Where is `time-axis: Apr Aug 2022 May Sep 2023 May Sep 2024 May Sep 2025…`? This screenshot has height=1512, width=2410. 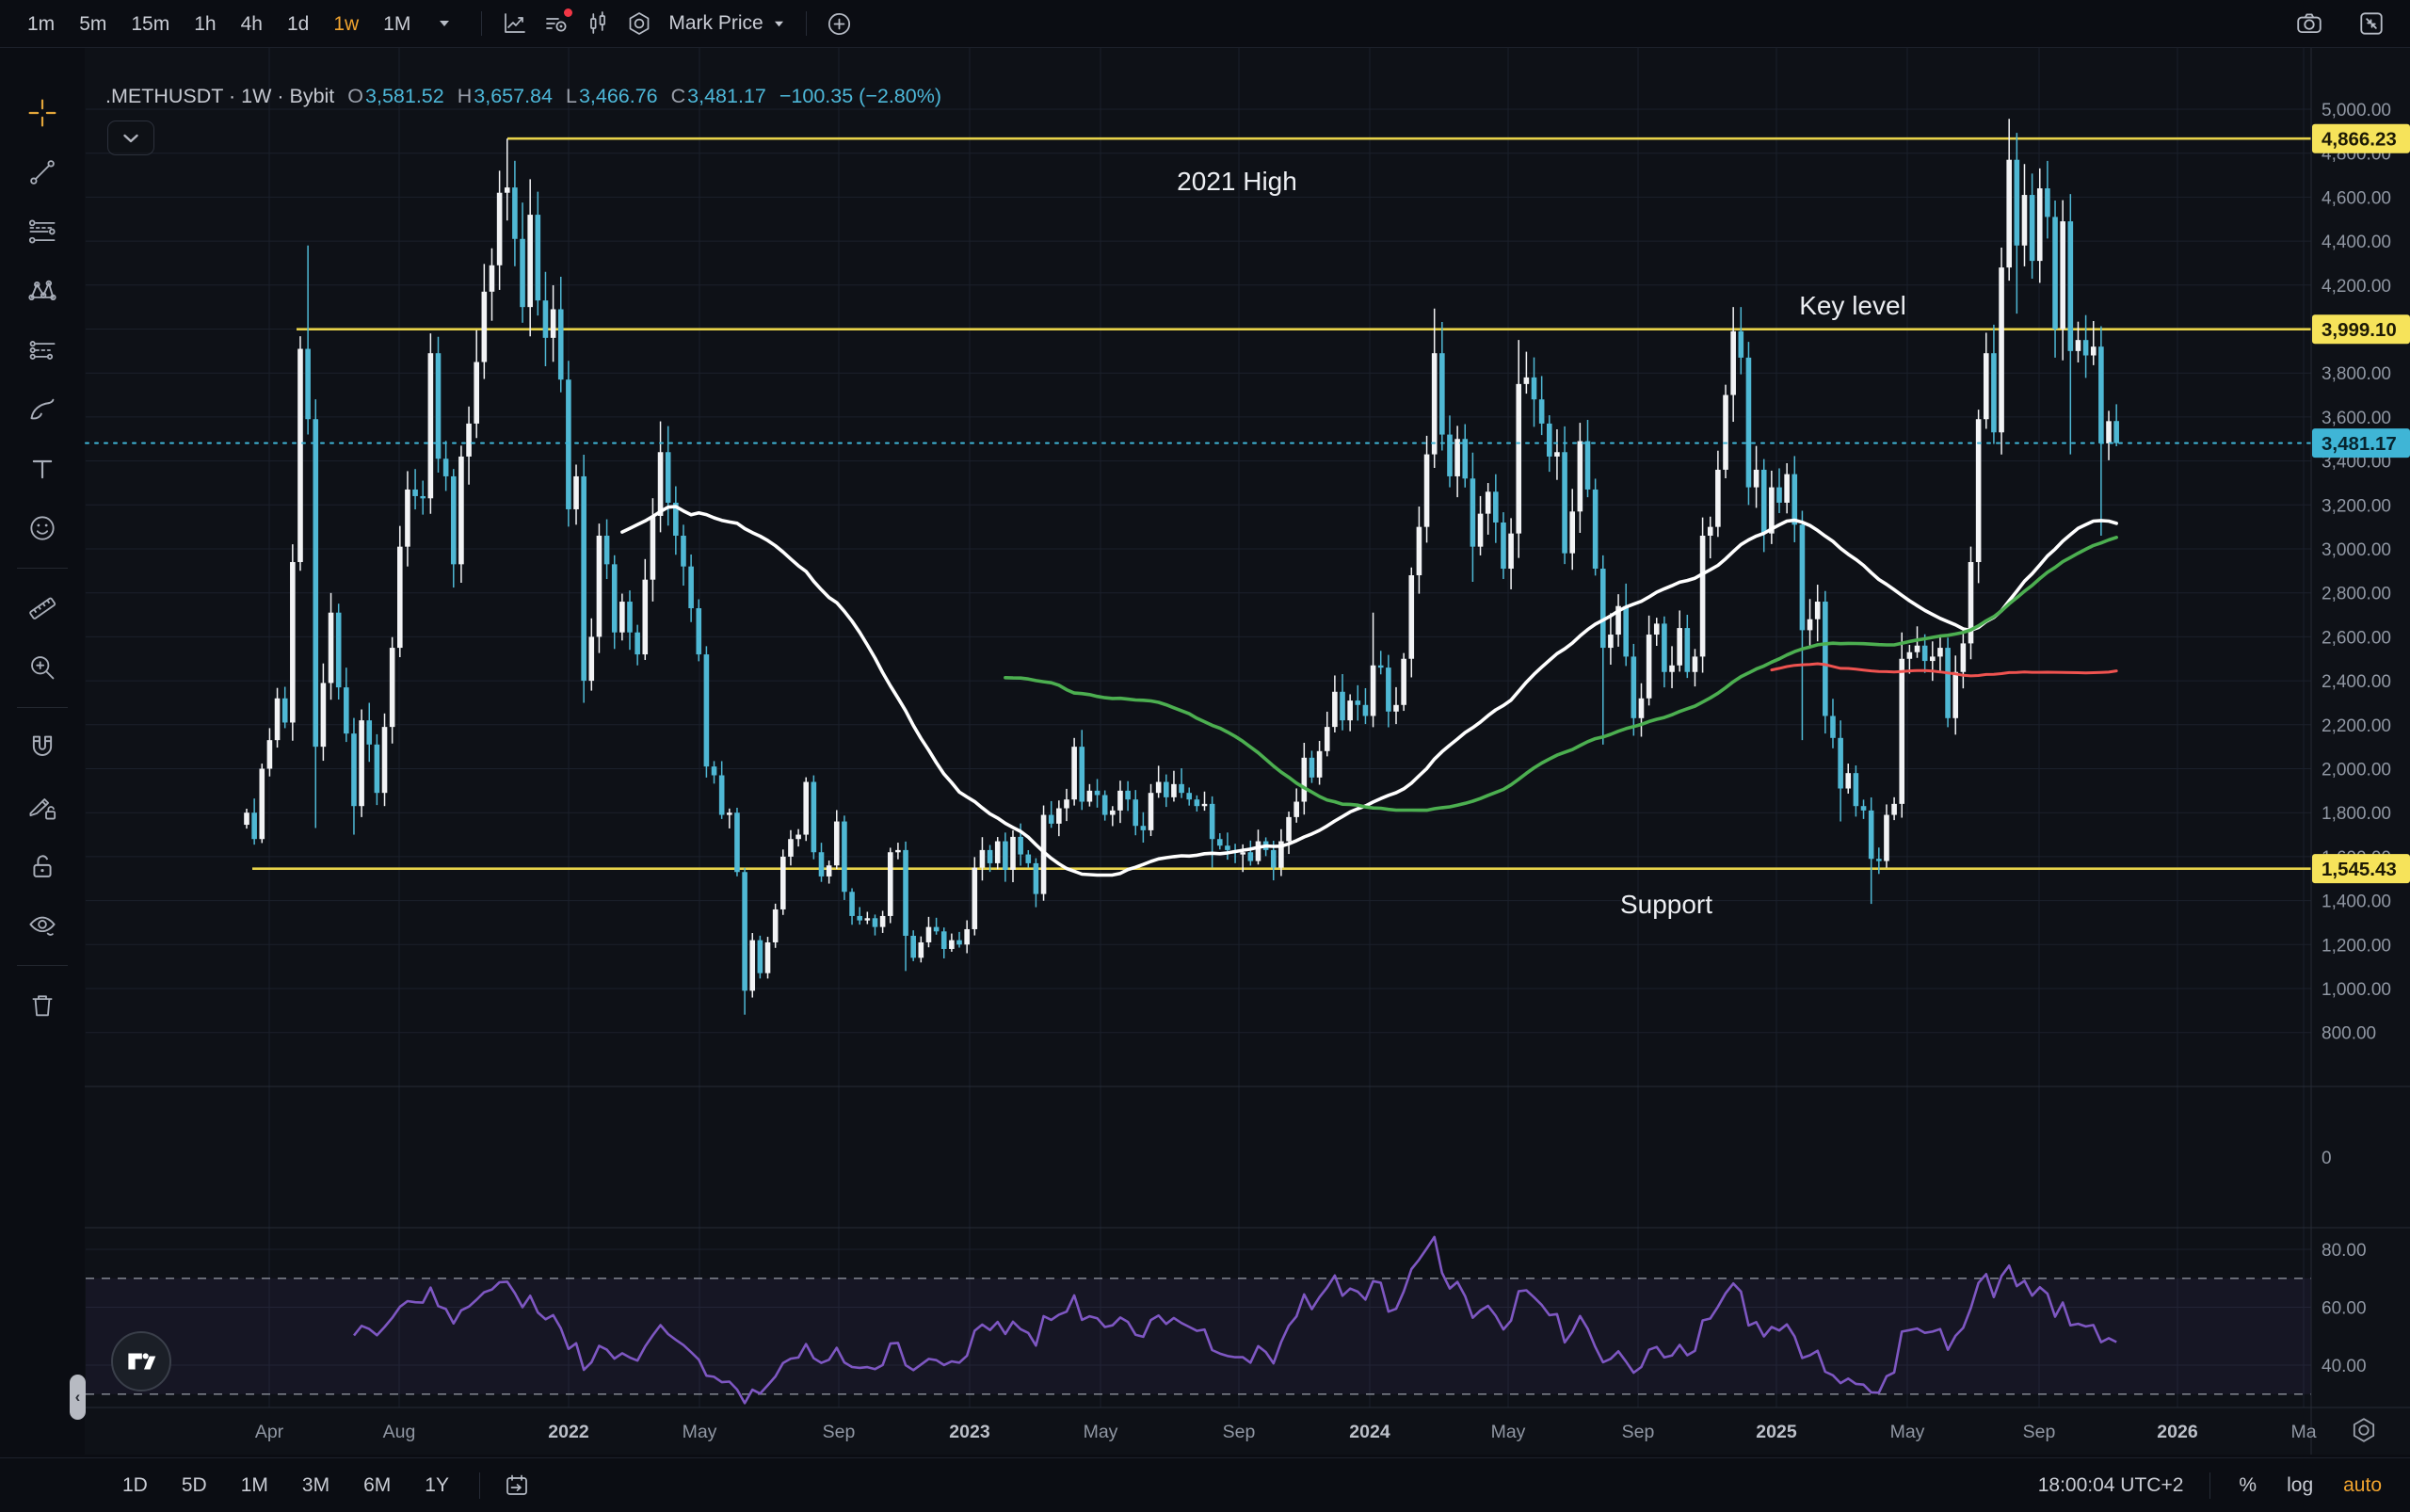
time-axis: Apr Aug 2022 May Sep 2023 May Sep 2024 May Sep 2025… is located at coordinates (1286, 1432).